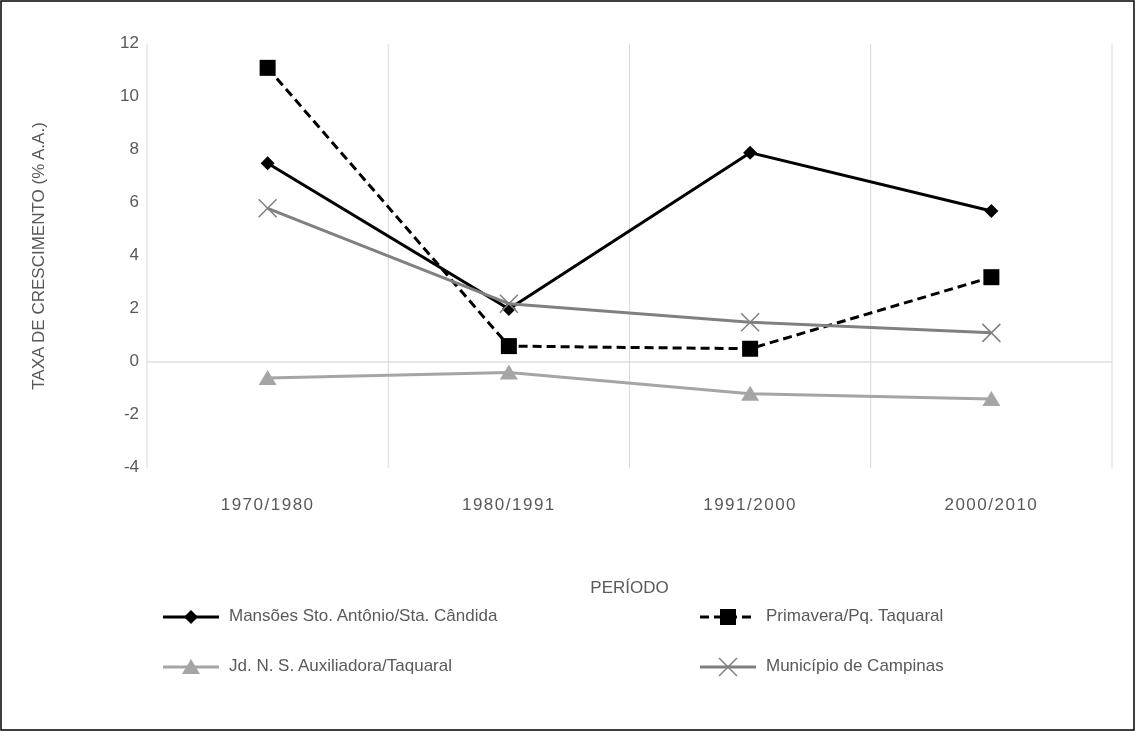 The width and height of the screenshot is (1135, 731). Describe the element at coordinates (991, 504) in the screenshot. I see `x-tick-label: 2000/2010` at that location.